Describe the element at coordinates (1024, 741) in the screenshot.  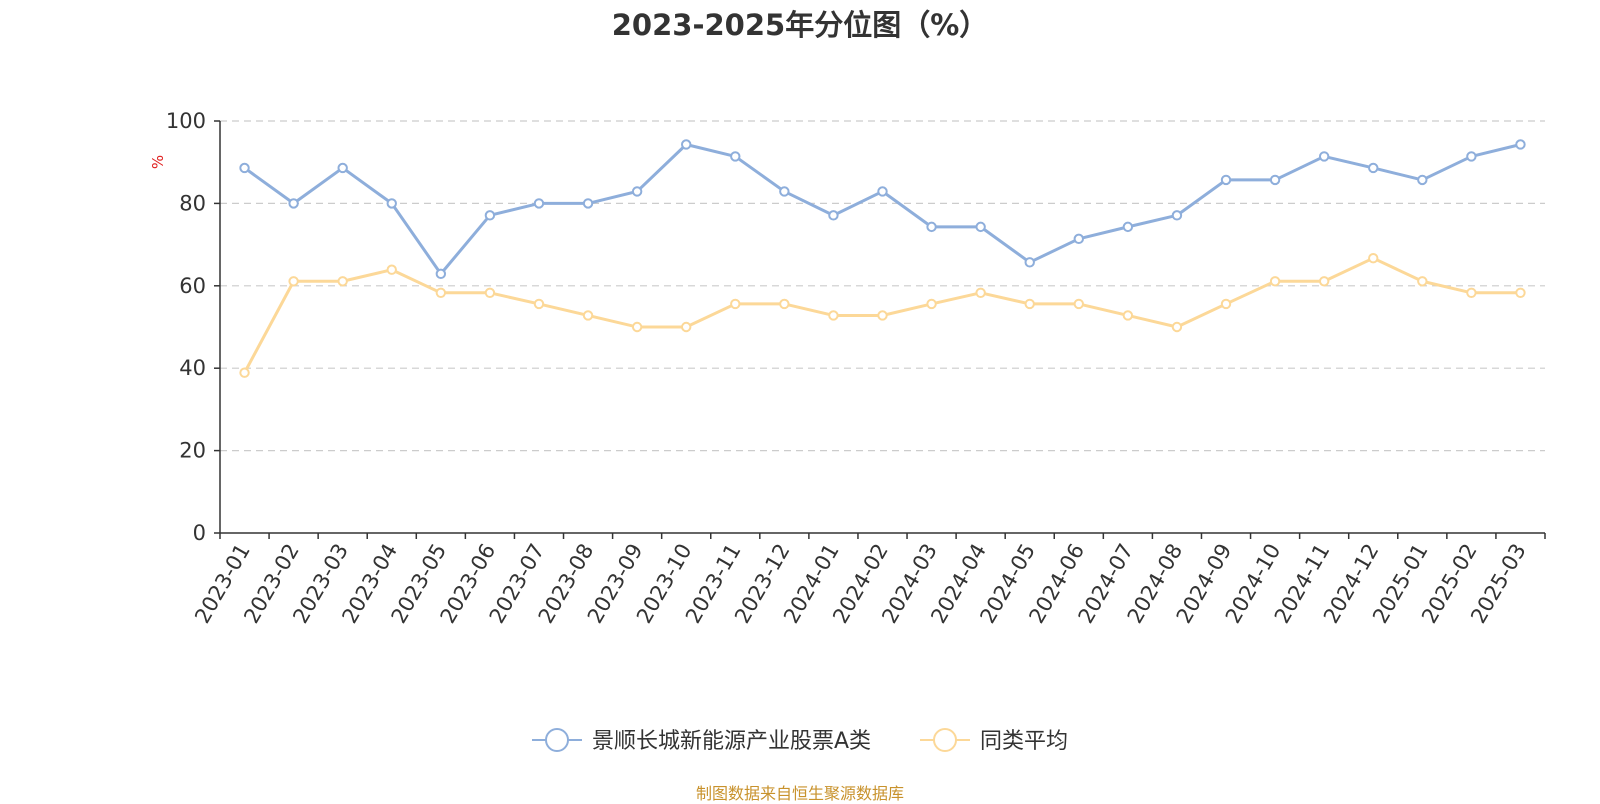
I see `legend-label: 同类平均` at that location.